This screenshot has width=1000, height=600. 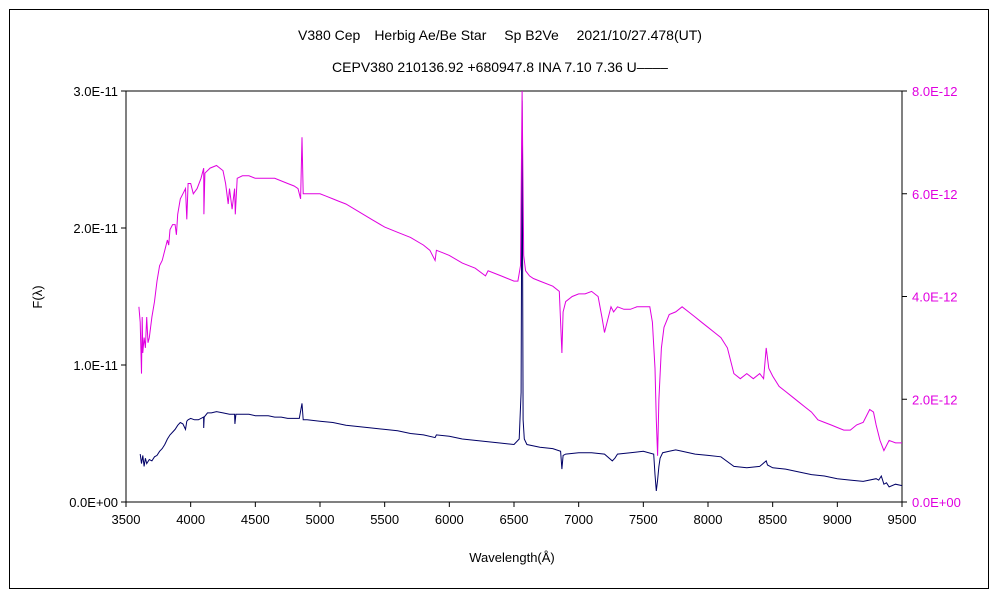 I want to click on x-tick-label: 6000, so click(x=449, y=519).